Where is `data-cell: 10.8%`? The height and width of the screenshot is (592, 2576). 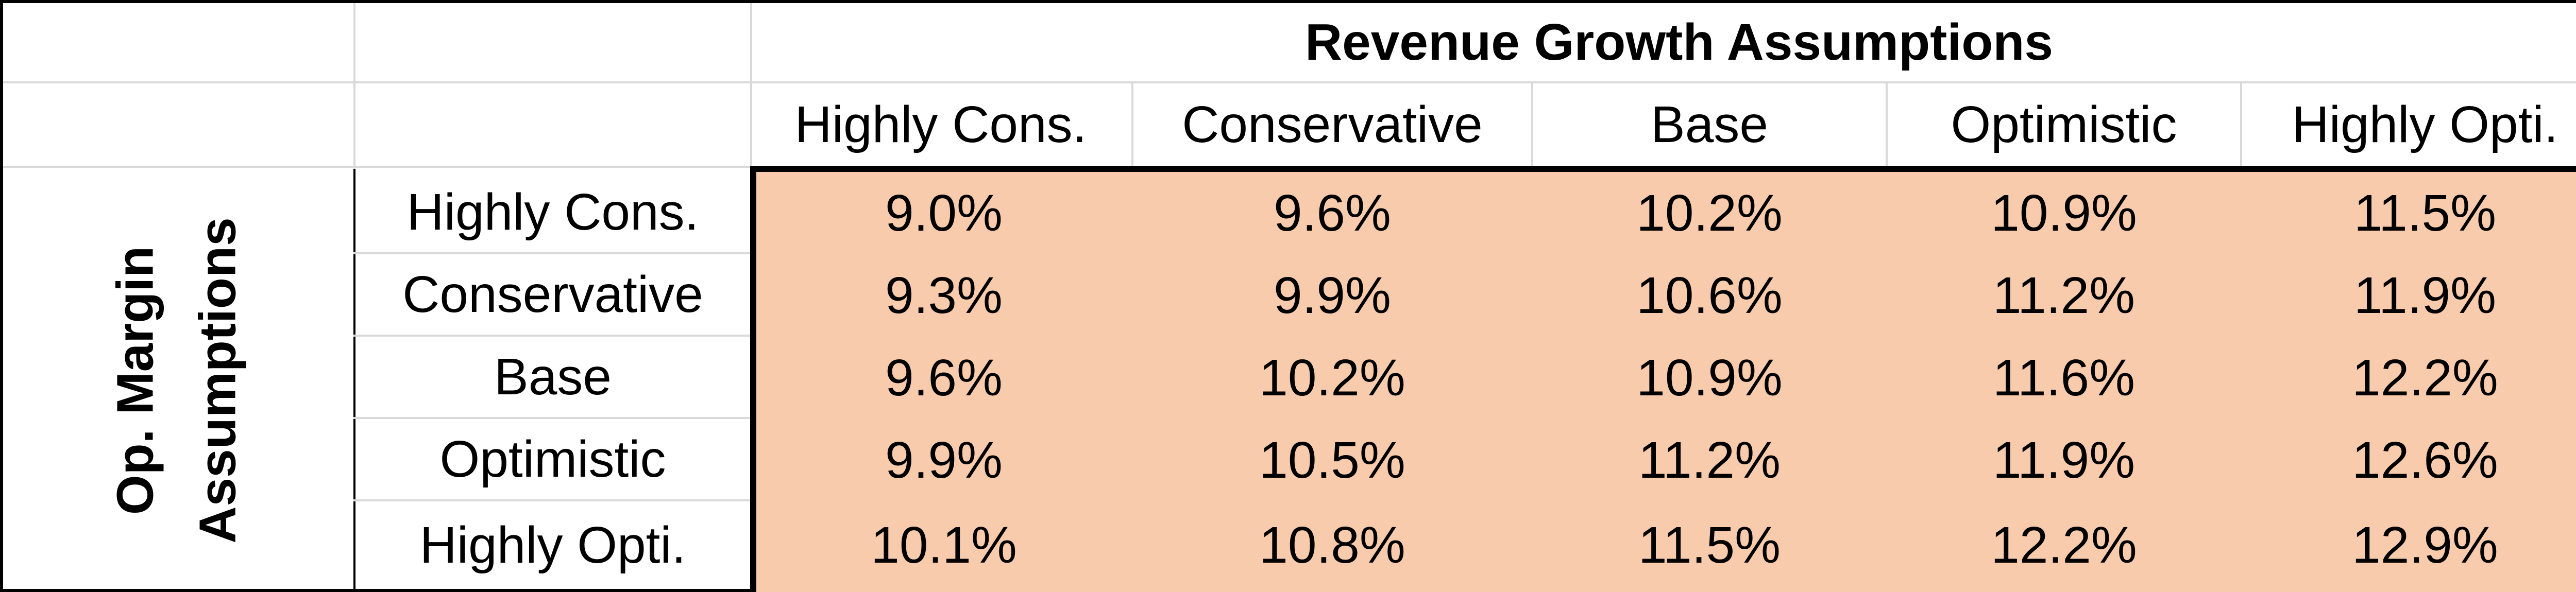 data-cell: 10.8% is located at coordinates (1332, 545).